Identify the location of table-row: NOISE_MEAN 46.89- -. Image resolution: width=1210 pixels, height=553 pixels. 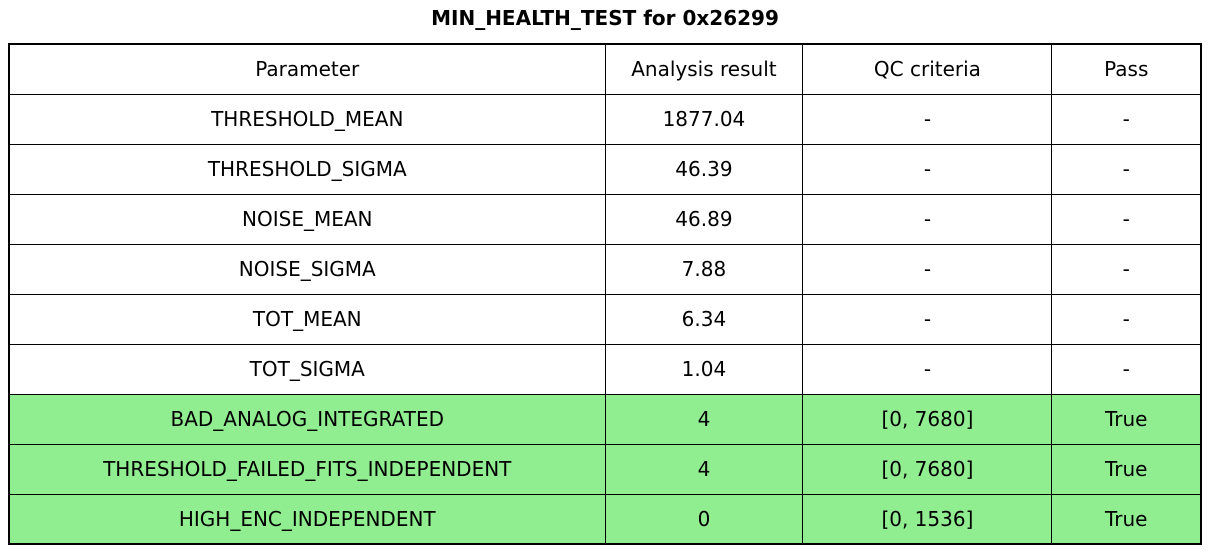
(605, 219).